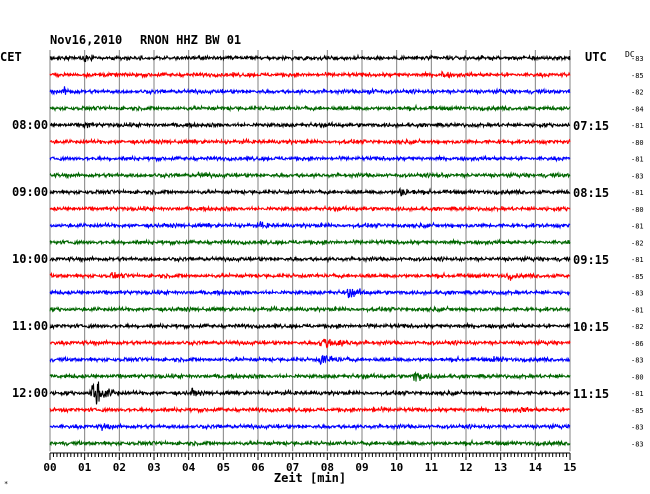 This screenshot has height=494, width=650. I want to click on x-tick-label: 14, so click(536, 467).